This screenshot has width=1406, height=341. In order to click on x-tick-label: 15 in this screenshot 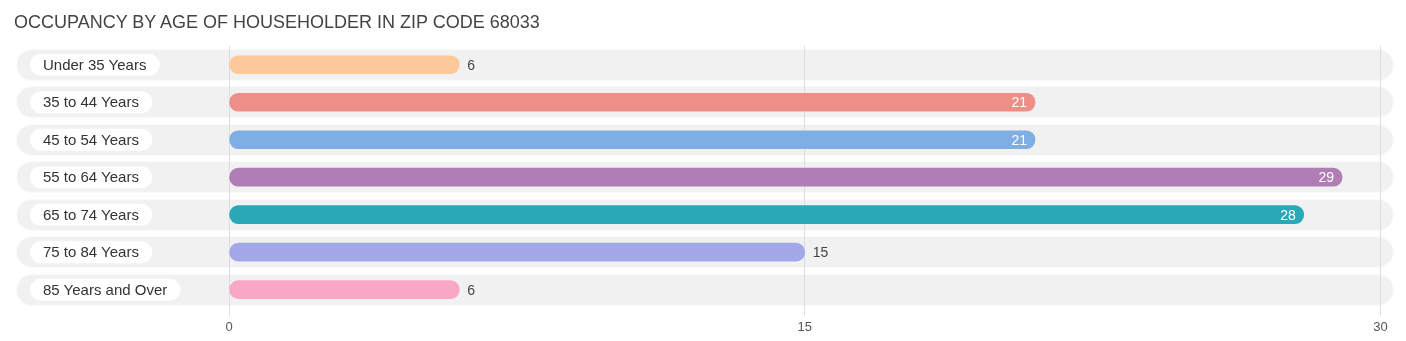, I will do `click(805, 326)`.